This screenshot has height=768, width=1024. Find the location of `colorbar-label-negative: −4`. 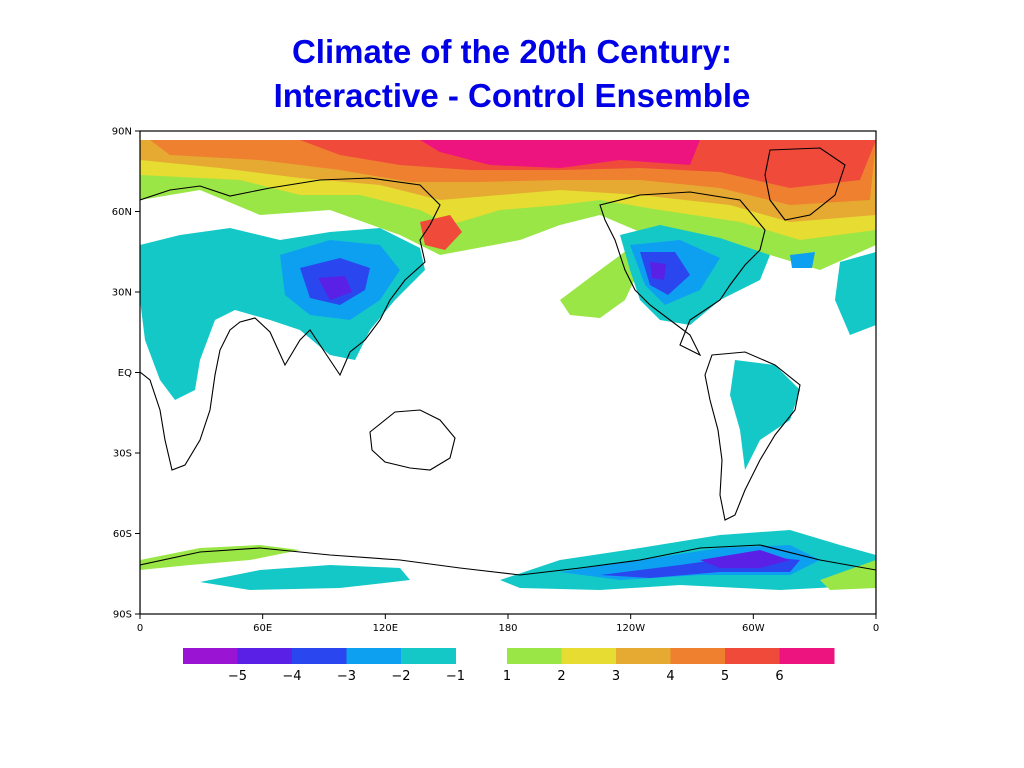

colorbar-label-negative: −4 is located at coordinates (291, 676).